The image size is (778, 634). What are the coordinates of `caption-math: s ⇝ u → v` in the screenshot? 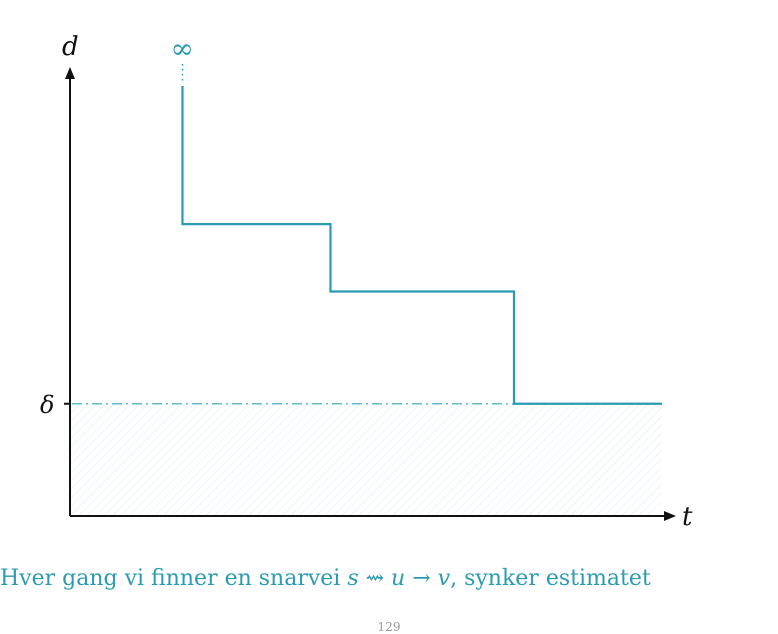 It's located at (399, 578).